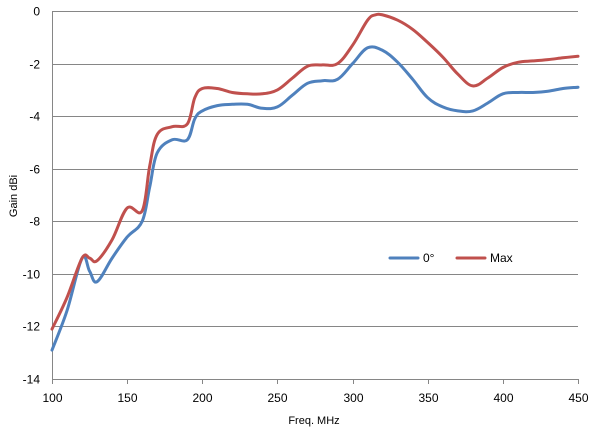 The width and height of the screenshot is (593, 434). What do you see at coordinates (32, 196) in the screenshot?
I see `y-tick-labels: 0 -2 -4 -6 -8 -10 -12 -14` at bounding box center [32, 196].